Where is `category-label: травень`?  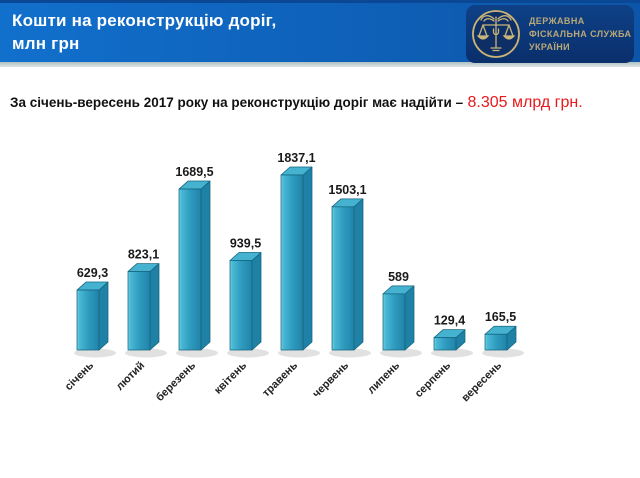 category-label: травень is located at coordinates (280, 379).